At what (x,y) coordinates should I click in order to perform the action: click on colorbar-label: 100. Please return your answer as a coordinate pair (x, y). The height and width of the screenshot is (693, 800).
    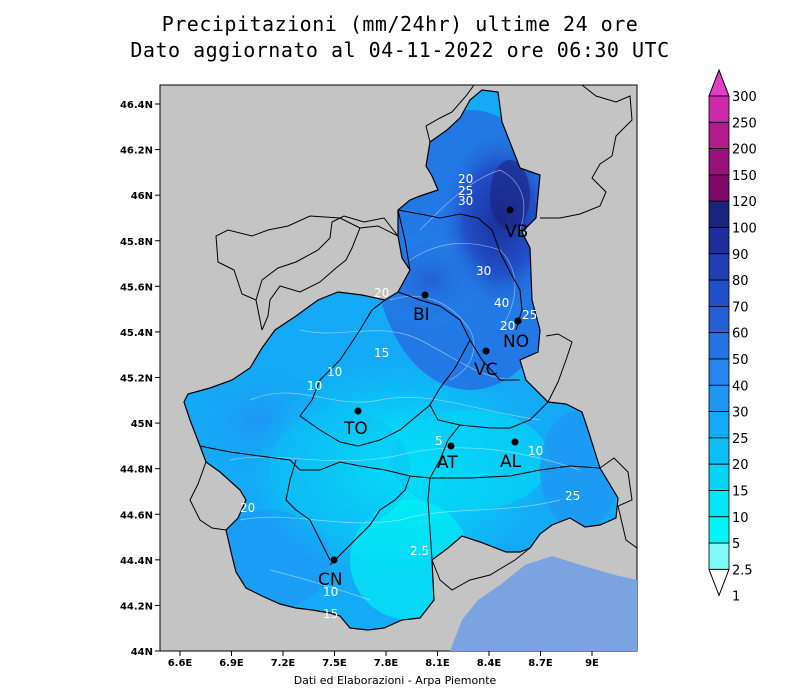
    Looking at the image, I should click on (744, 229).